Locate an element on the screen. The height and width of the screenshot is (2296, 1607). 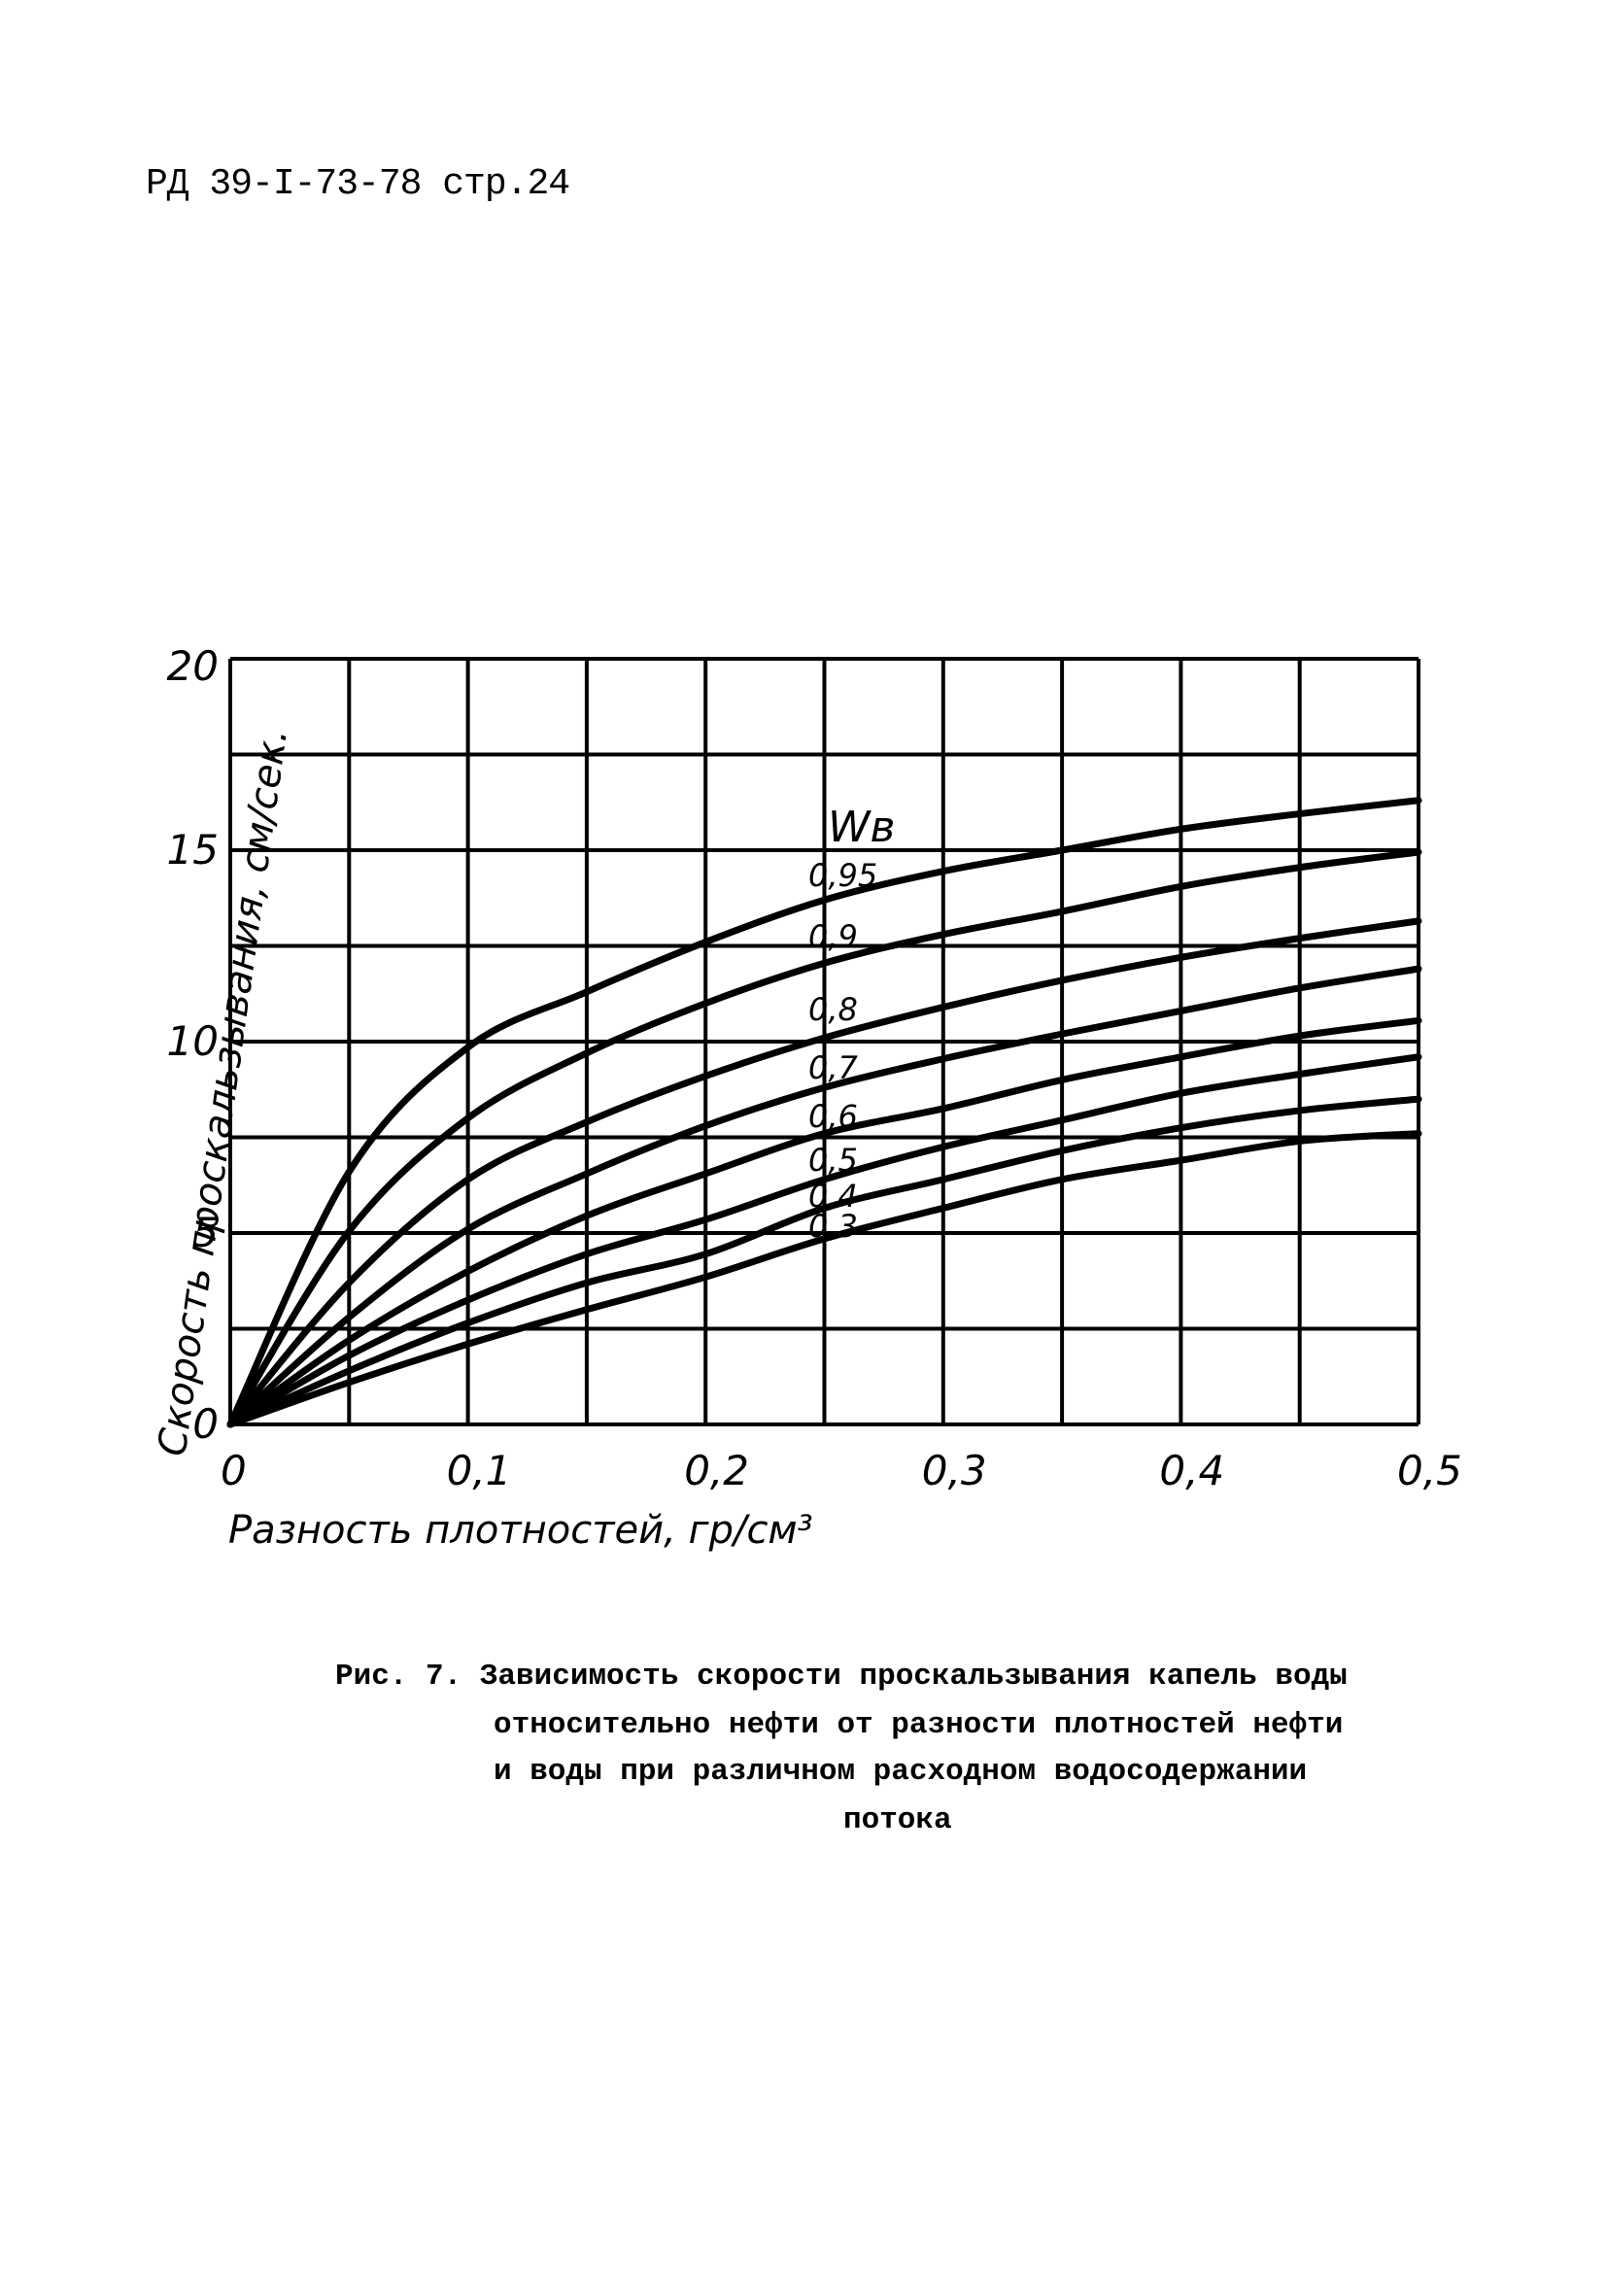
y-tick-label: 0 is located at coordinates (205, 1424).